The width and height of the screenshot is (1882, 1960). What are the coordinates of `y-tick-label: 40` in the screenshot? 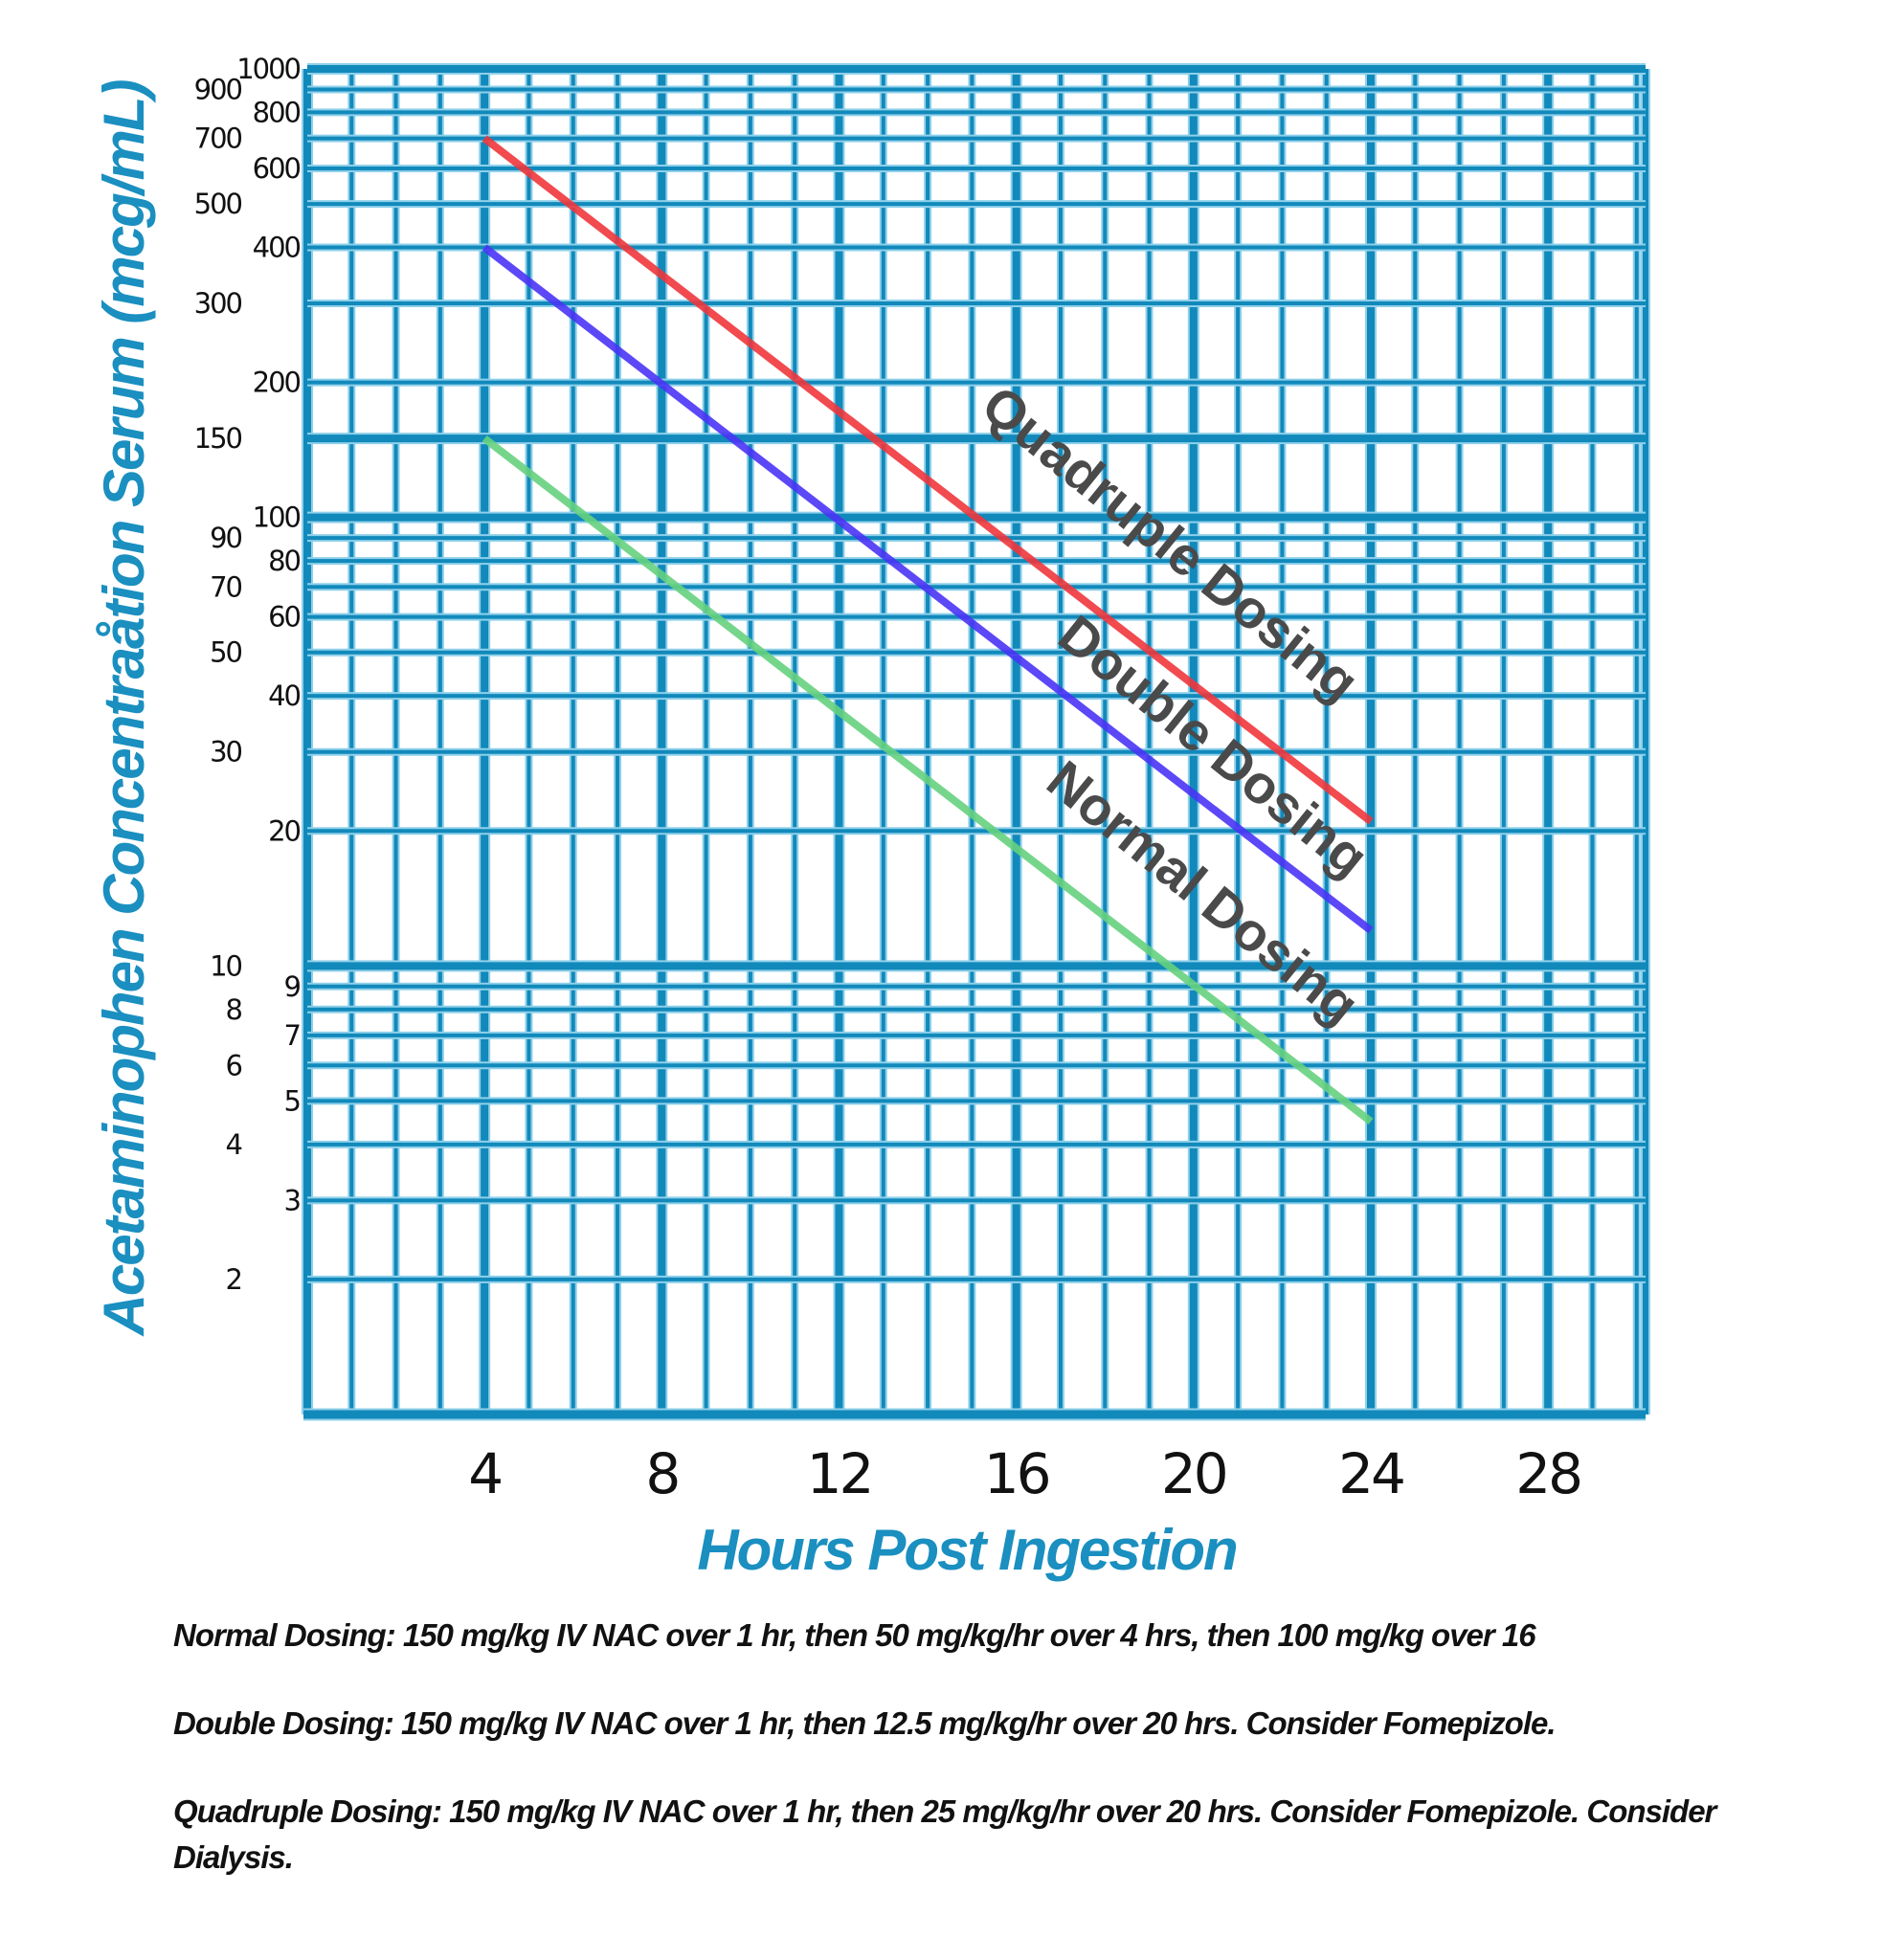 It's located at (284, 695).